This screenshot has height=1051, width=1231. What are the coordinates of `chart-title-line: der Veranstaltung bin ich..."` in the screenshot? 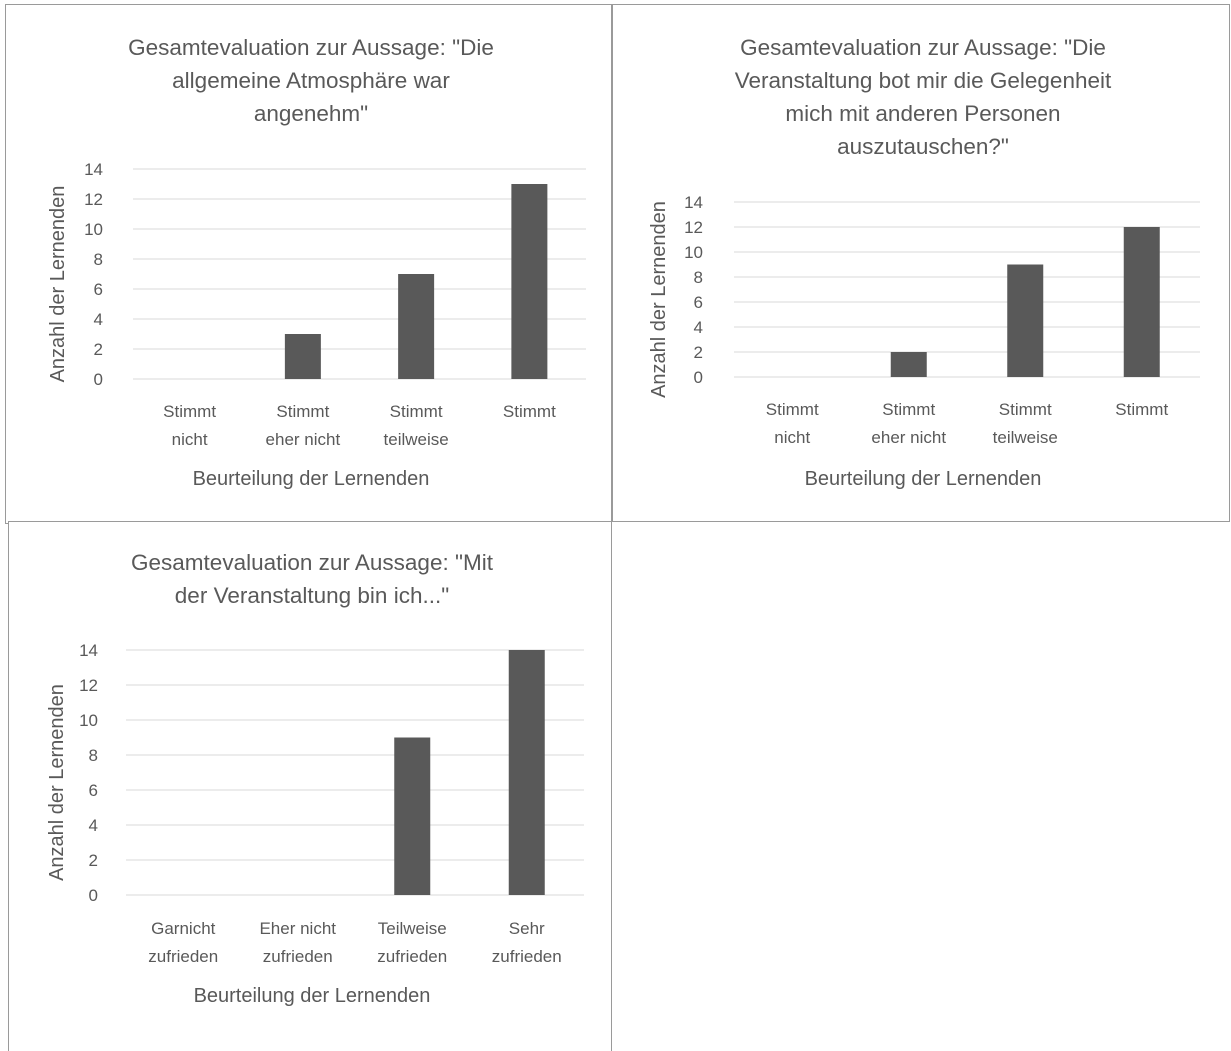 It's located at (312, 595).